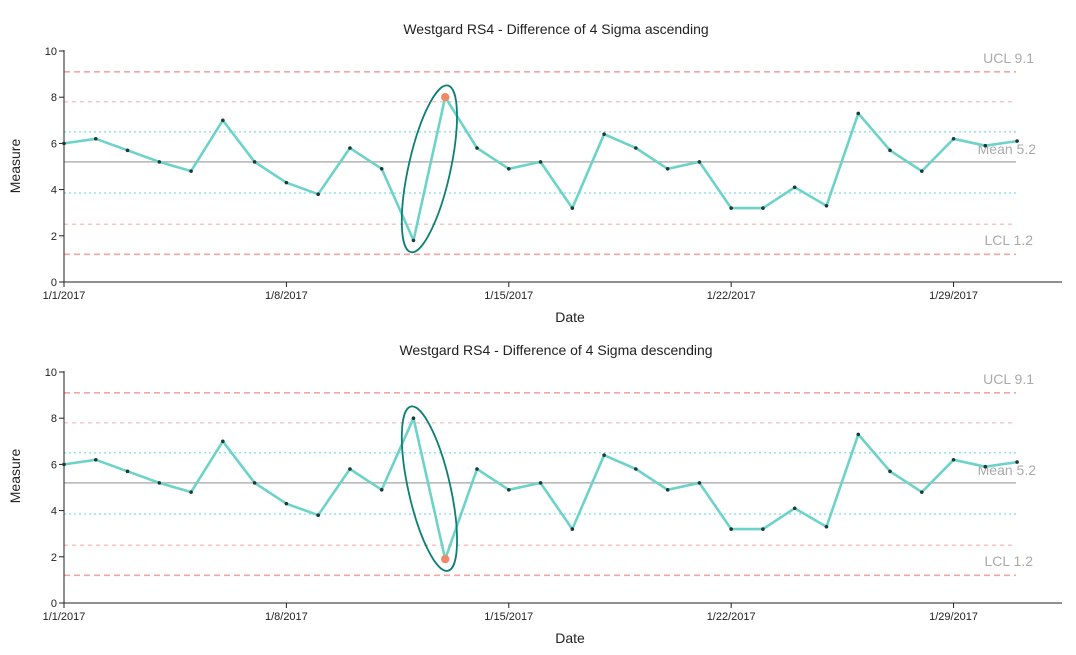 The image size is (1076, 655). What do you see at coordinates (570, 638) in the screenshot?
I see `x-axis-title-descending: Date` at bounding box center [570, 638].